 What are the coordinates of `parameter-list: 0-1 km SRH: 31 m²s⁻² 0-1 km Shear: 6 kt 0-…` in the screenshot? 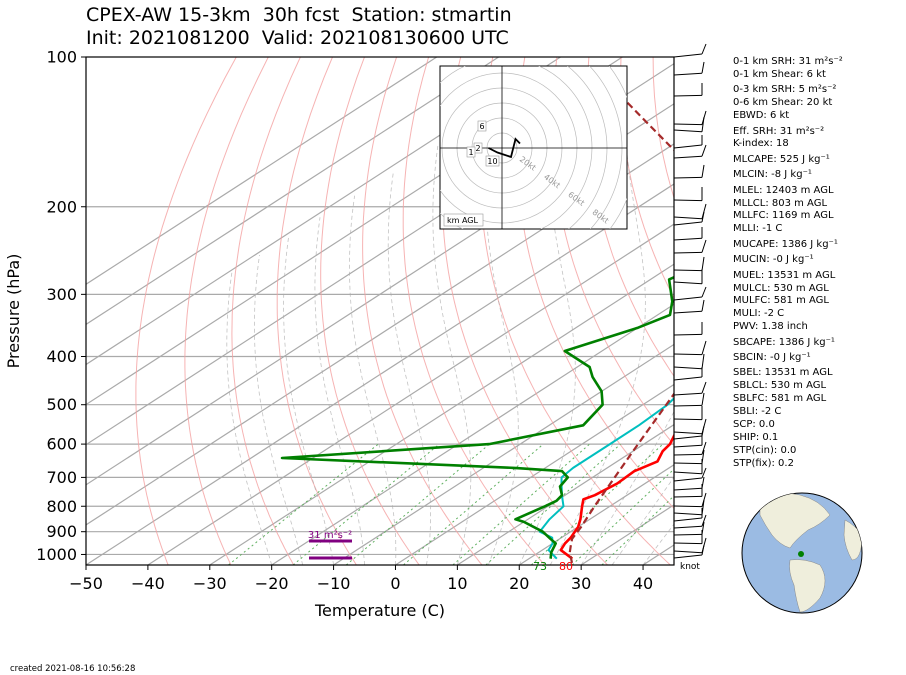 It's located at (818, 263).